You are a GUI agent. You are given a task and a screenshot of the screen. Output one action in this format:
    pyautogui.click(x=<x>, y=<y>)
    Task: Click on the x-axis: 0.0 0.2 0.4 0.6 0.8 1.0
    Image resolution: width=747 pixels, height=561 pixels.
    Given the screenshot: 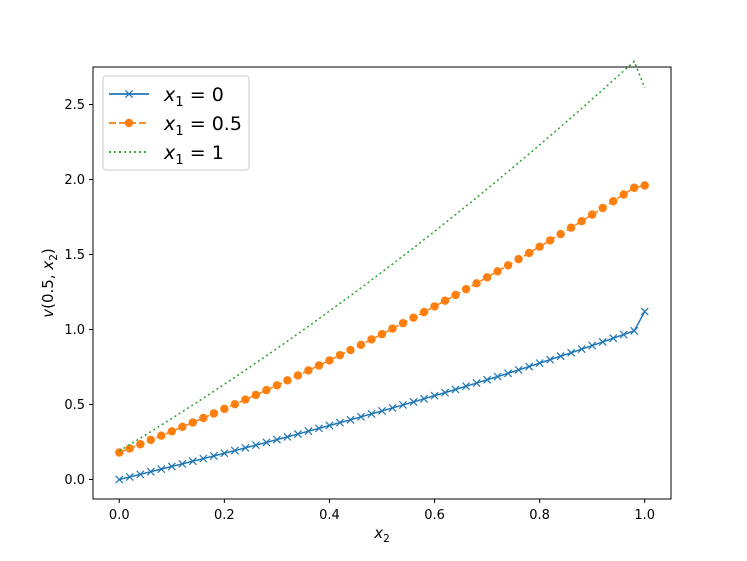 What is the action you would take?
    pyautogui.click(x=382, y=511)
    